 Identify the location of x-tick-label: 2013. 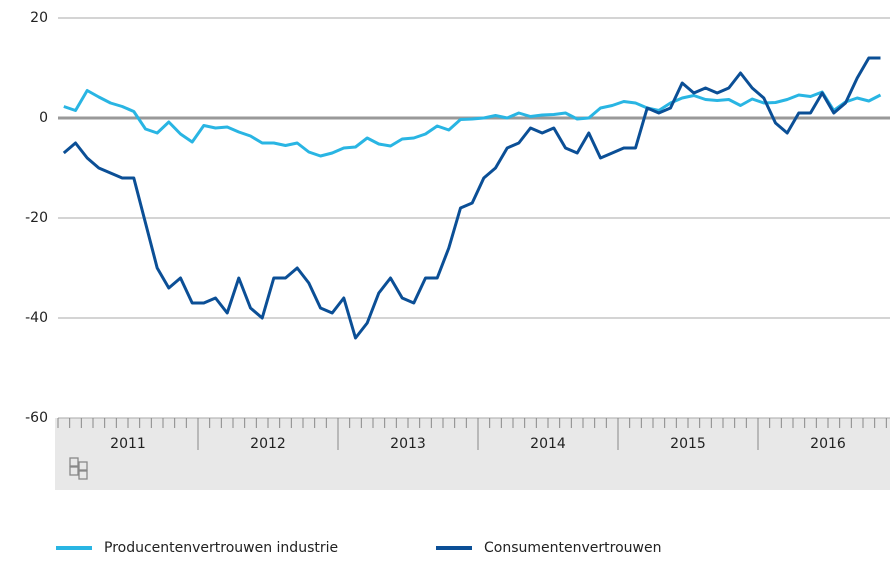
(408, 444).